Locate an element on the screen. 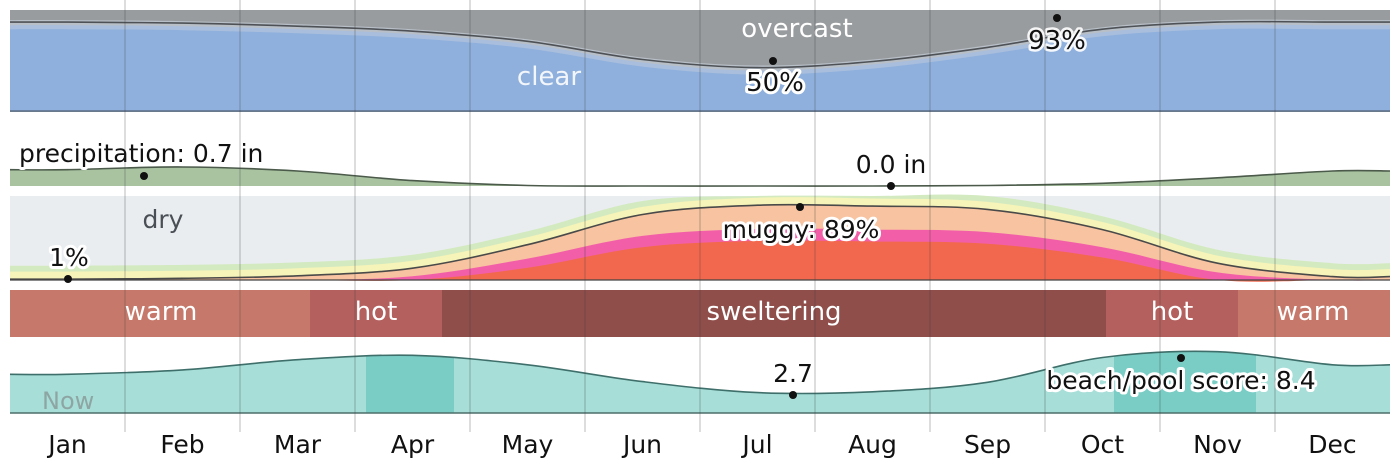  beach-panel: Now 2.7 beach/pool score: 8.4 is located at coordinates (700, 382).